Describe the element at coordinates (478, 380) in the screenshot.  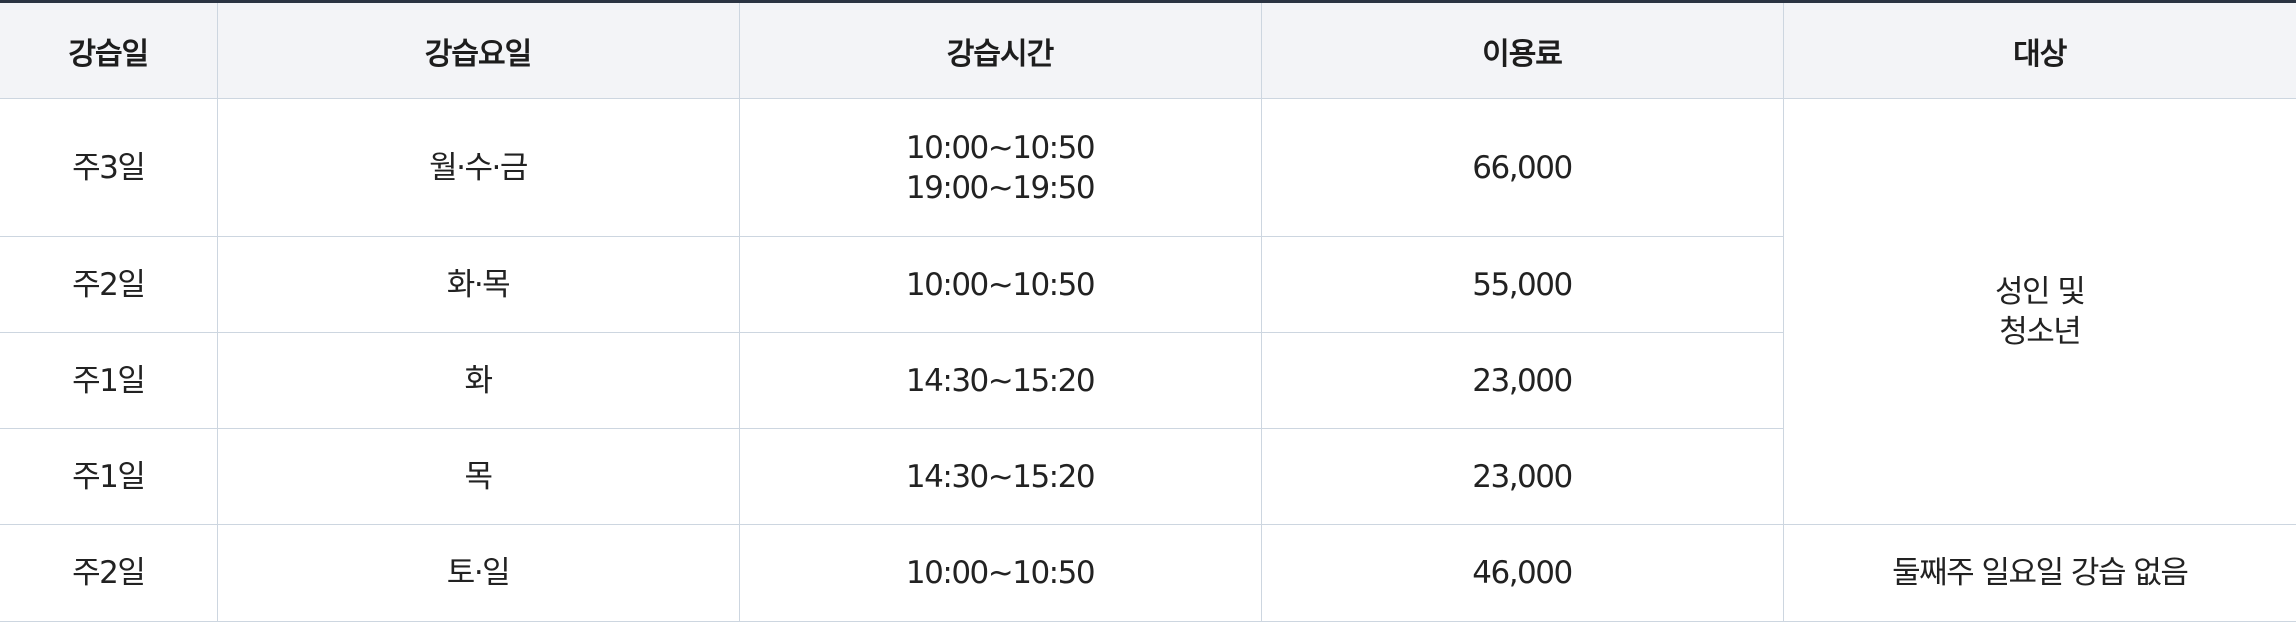
I see `cell-weekdays: 화` at that location.